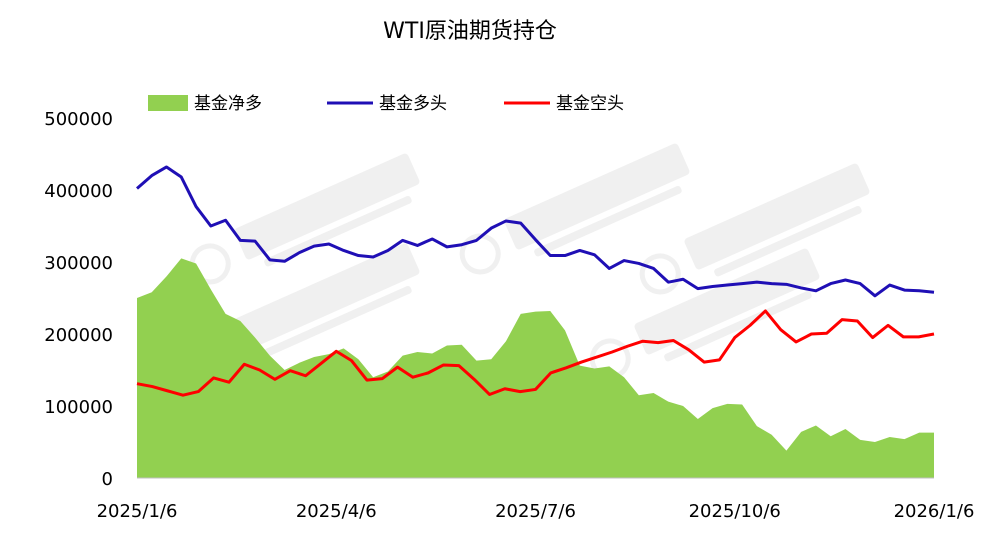 The width and height of the screenshot is (1005, 533). What do you see at coordinates (934, 511) in the screenshot?
I see `x-tick-label: 2026/1/6` at bounding box center [934, 511].